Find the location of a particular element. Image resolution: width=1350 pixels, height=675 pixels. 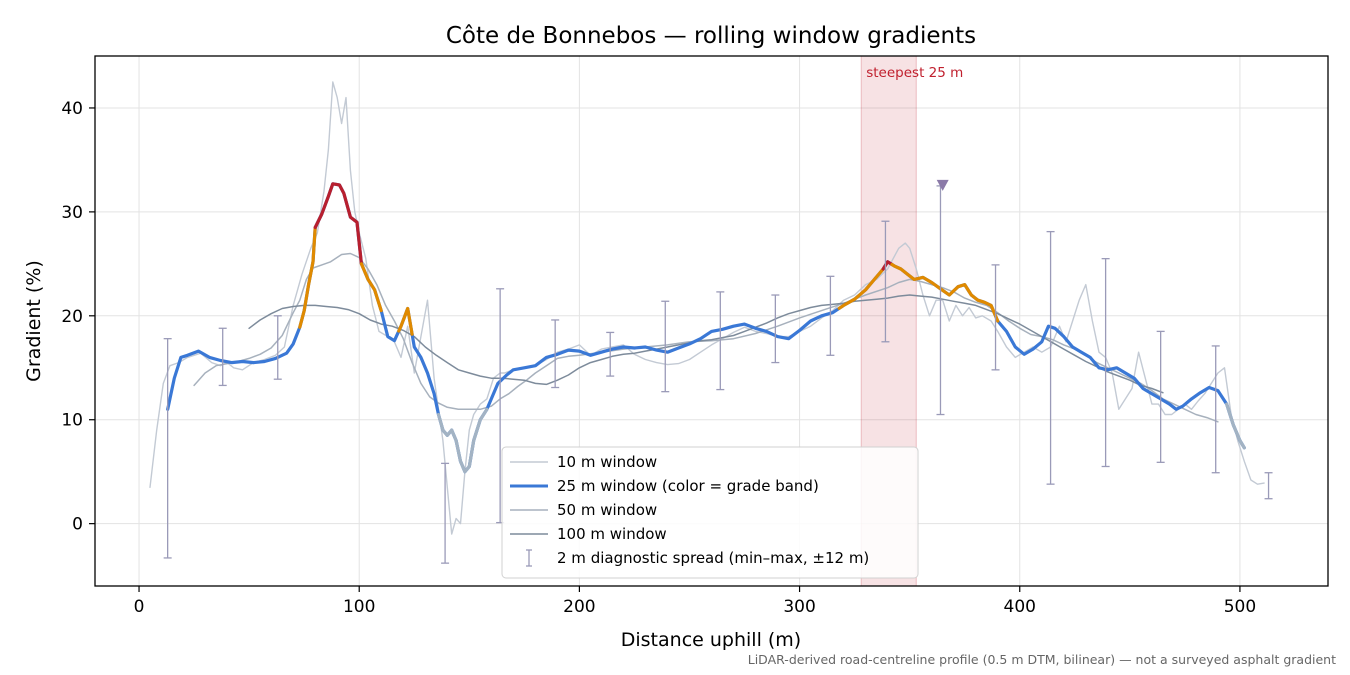

legend-label: 2 m diagnostic spread (min–max, ±12 m) is located at coordinates (713, 558).